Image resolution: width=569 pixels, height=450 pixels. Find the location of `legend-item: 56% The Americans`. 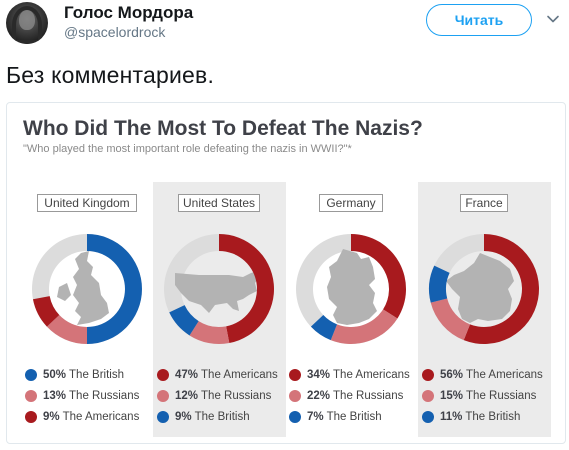

legend-item: 56% The Americans is located at coordinates (482, 375).